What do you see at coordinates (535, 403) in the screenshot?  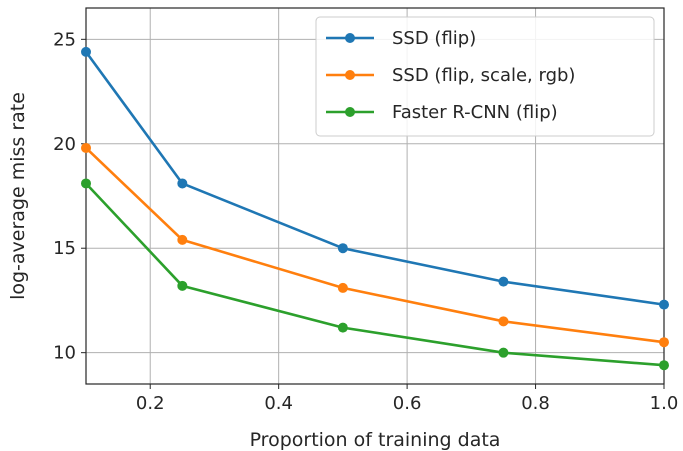 I see `x-tick-label: 0.8` at bounding box center [535, 403].